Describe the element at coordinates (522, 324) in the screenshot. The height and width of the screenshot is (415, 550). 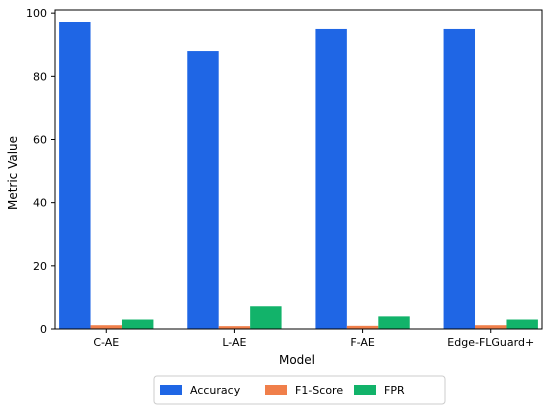
I see `bar-fpr-edge-flguard-` at that location.